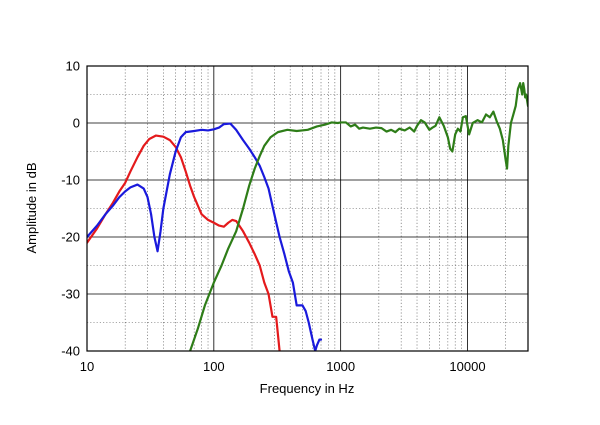  Describe the element at coordinates (70, 237) in the screenshot. I see `y-tick-label: -20` at that location.